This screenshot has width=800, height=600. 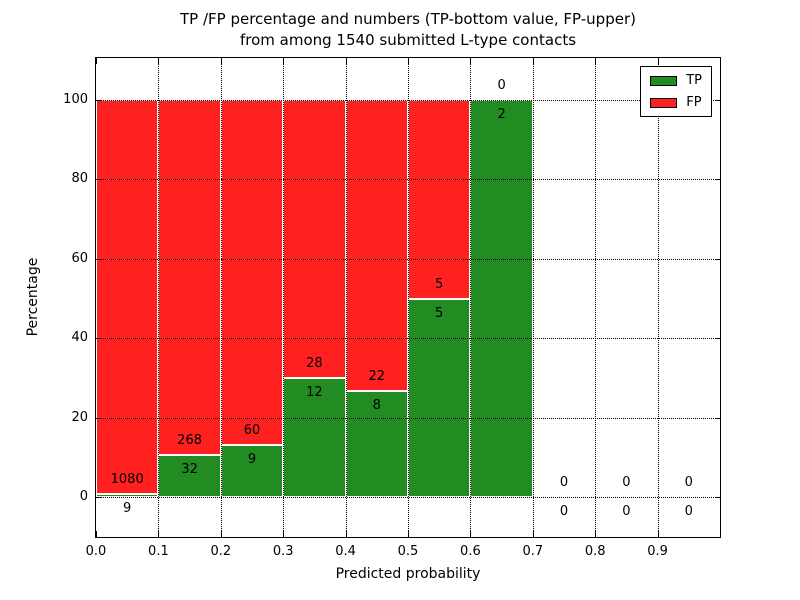 What do you see at coordinates (439, 284) in the screenshot?
I see `fp-count-label: 5` at bounding box center [439, 284].